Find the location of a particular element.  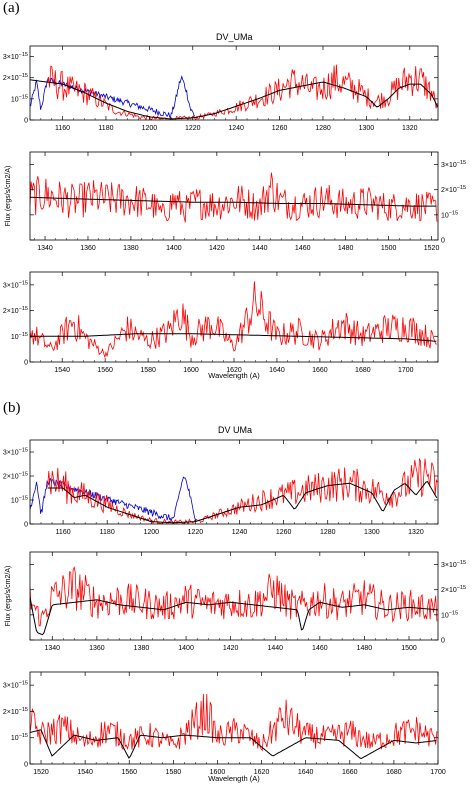

x-tick-label: 1420 is located at coordinates (231, 648).